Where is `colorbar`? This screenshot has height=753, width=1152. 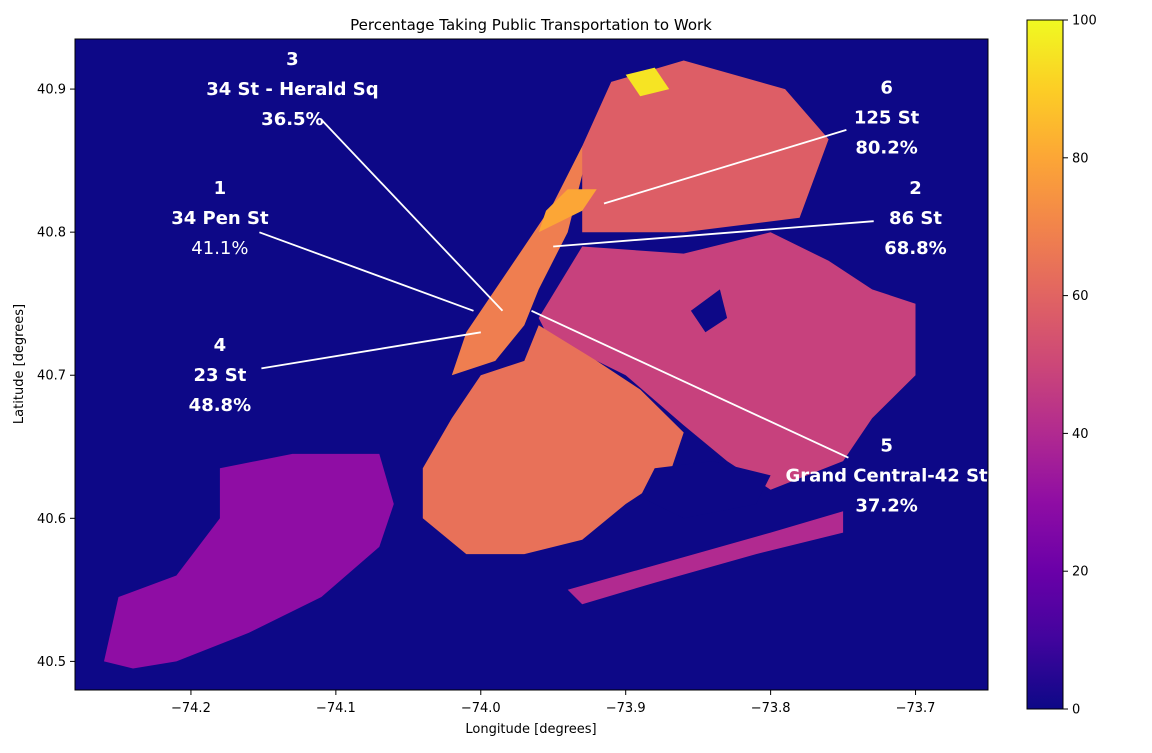 colorbar is located at coordinates (1045, 364).